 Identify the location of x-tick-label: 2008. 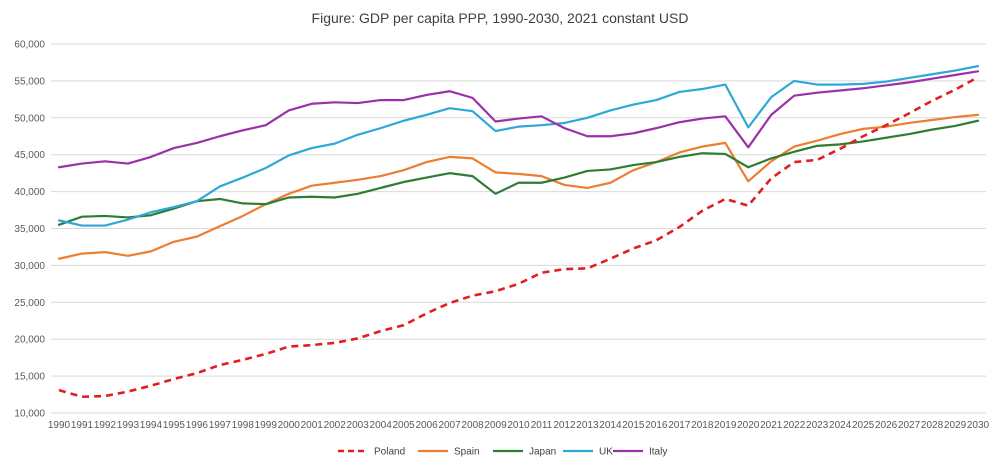
(472, 425).